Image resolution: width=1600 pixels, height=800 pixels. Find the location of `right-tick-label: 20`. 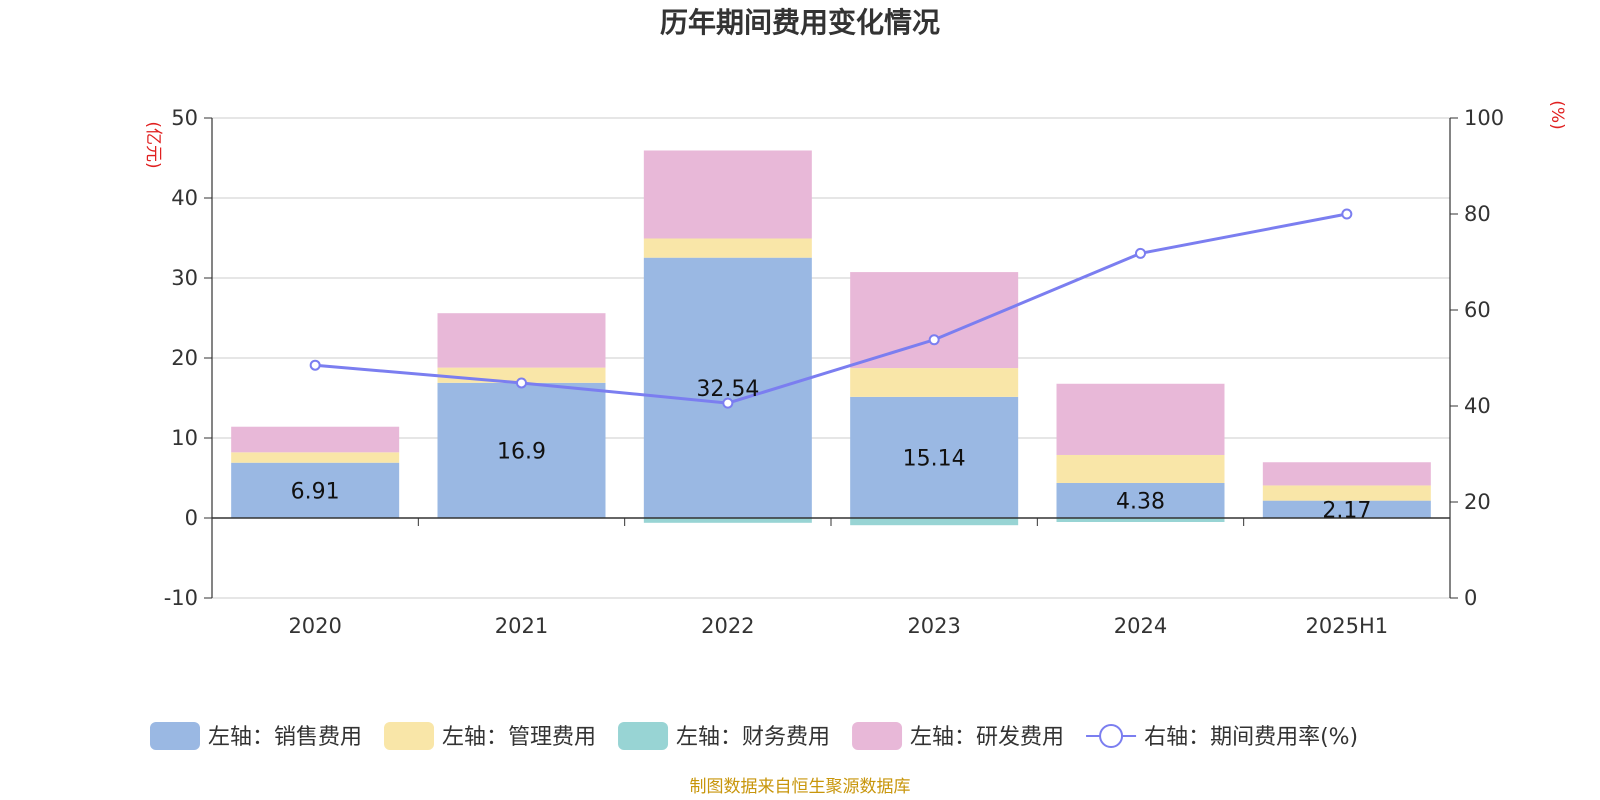

right-tick-label: 20 is located at coordinates (1477, 502).